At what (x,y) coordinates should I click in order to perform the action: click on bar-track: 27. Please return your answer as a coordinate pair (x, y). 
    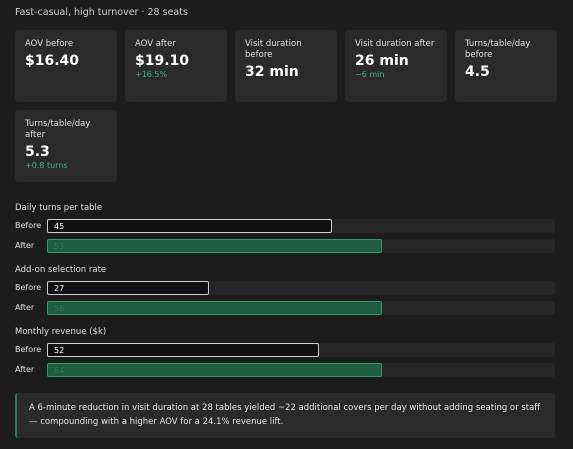
    Looking at the image, I should click on (301, 288).